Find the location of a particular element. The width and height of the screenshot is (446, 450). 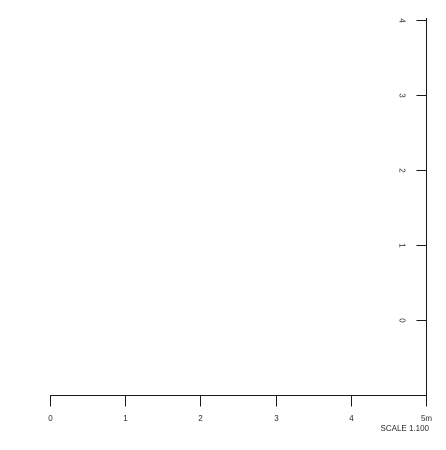

vertical-tick-label-4: 4 is located at coordinates (402, 20).